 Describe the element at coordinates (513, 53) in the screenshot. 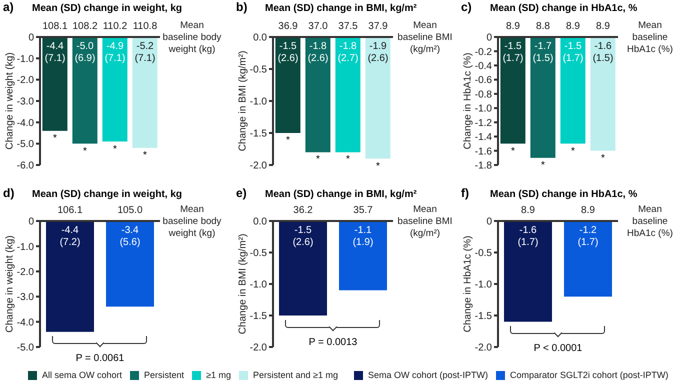

I see `data-label: -1.5 (1.7)` at that location.